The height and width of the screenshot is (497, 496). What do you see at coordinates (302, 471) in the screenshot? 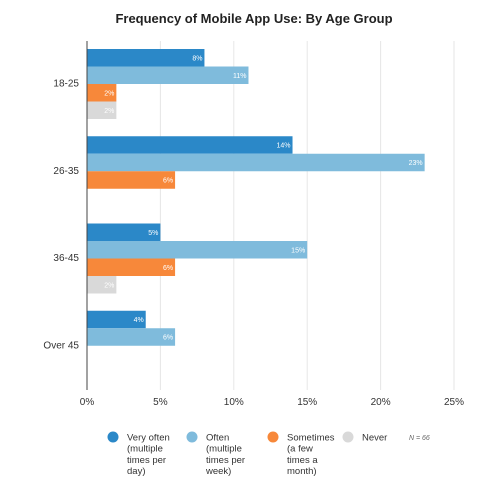
I see `legend-label: month)` at bounding box center [302, 471].